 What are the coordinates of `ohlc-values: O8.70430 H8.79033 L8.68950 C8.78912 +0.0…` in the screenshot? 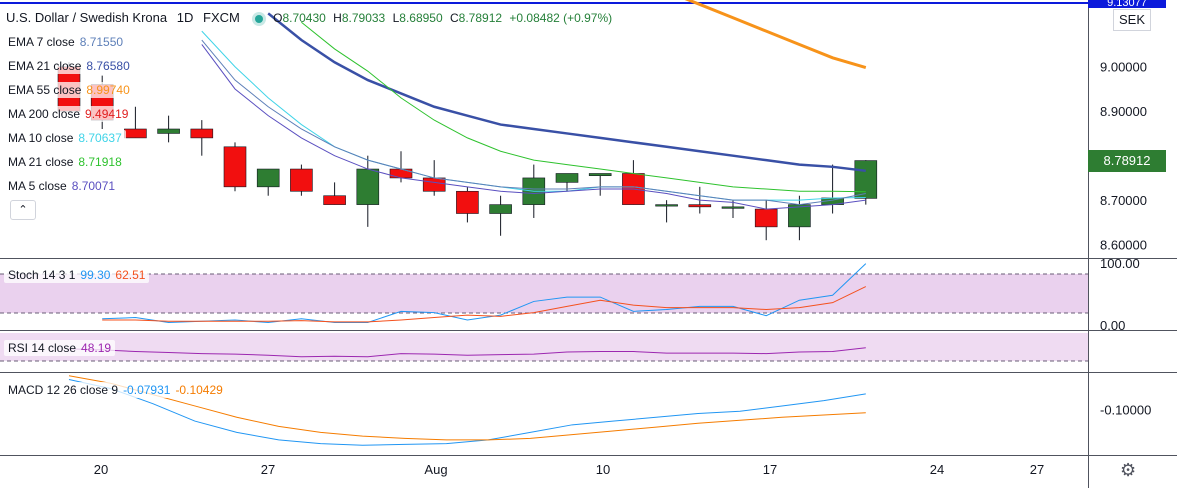 It's located at (442, 18).